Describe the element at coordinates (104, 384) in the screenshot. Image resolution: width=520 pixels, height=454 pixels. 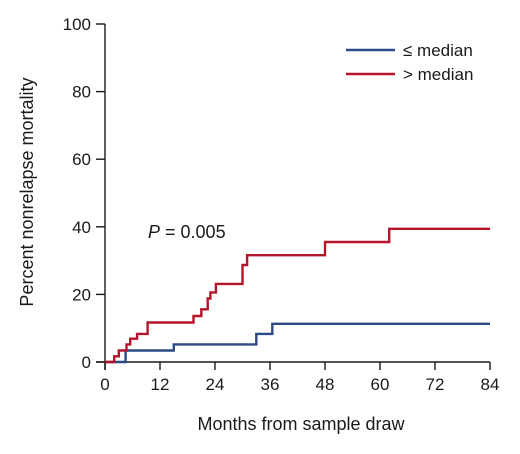
I see `x-tick-label: 0` at that location.